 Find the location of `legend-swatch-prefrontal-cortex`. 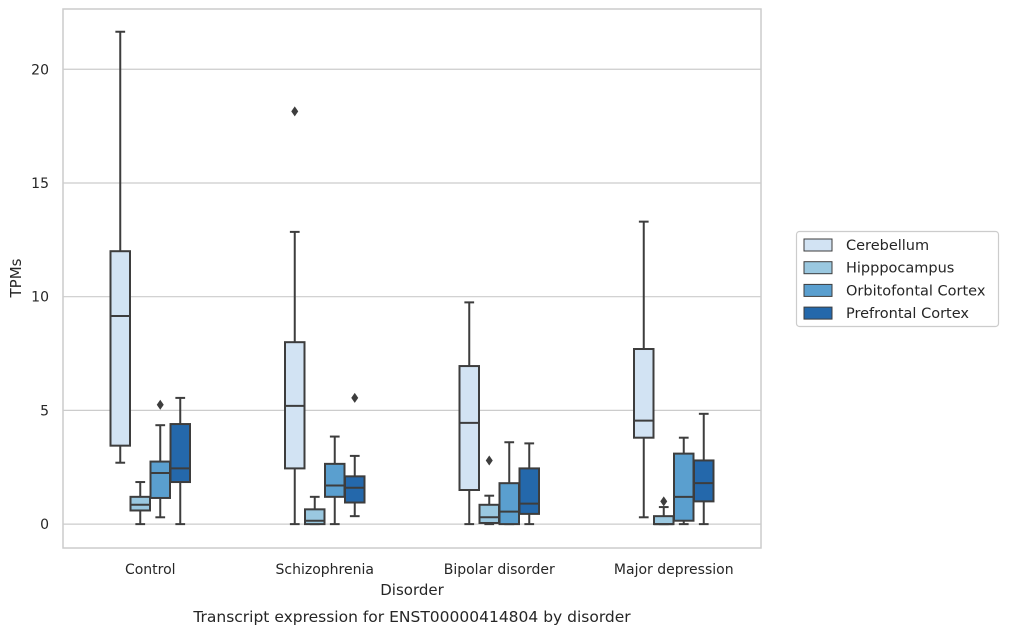

legend-swatch-prefrontal-cortex is located at coordinates (818, 313).